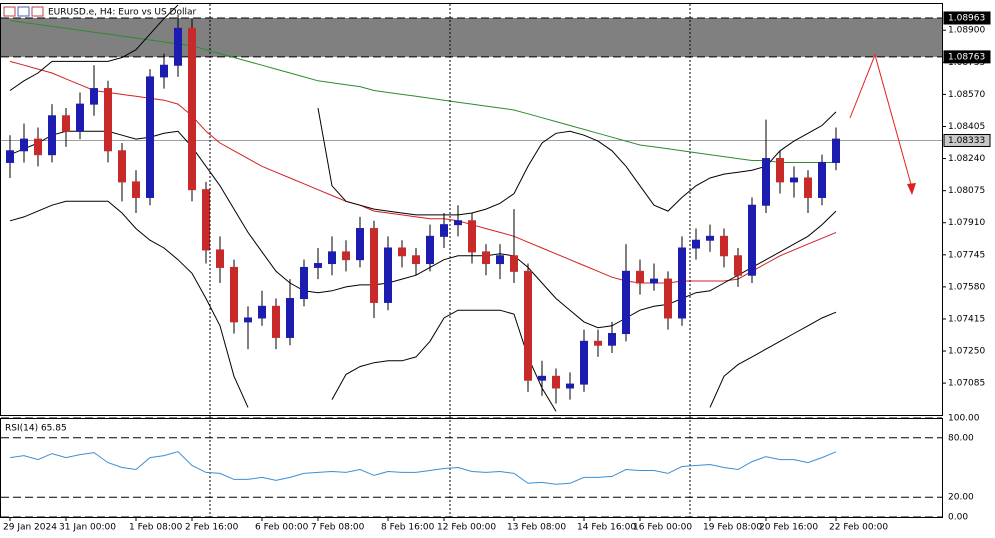 The width and height of the screenshot is (995, 538). I want to click on x-tick-label: 19 Feb 08:00, so click(732, 528).